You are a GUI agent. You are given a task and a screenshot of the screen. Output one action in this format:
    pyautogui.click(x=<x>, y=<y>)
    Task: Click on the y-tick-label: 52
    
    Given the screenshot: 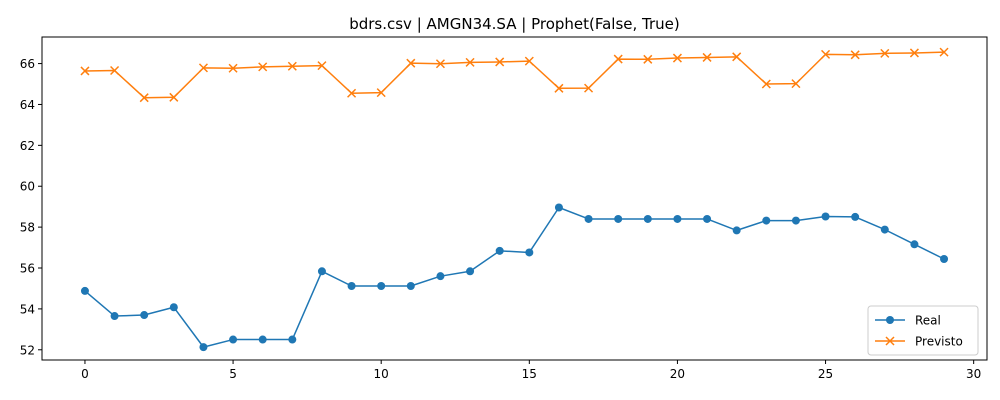 What is the action you would take?
    pyautogui.click(x=27, y=350)
    